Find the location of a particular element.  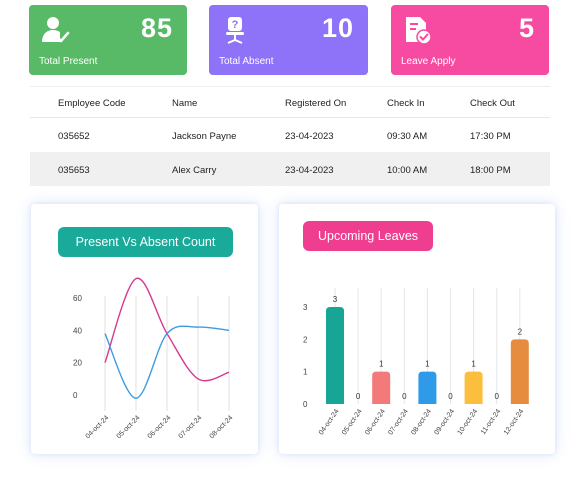

cell-name: Jackson Payne is located at coordinates (204, 136).